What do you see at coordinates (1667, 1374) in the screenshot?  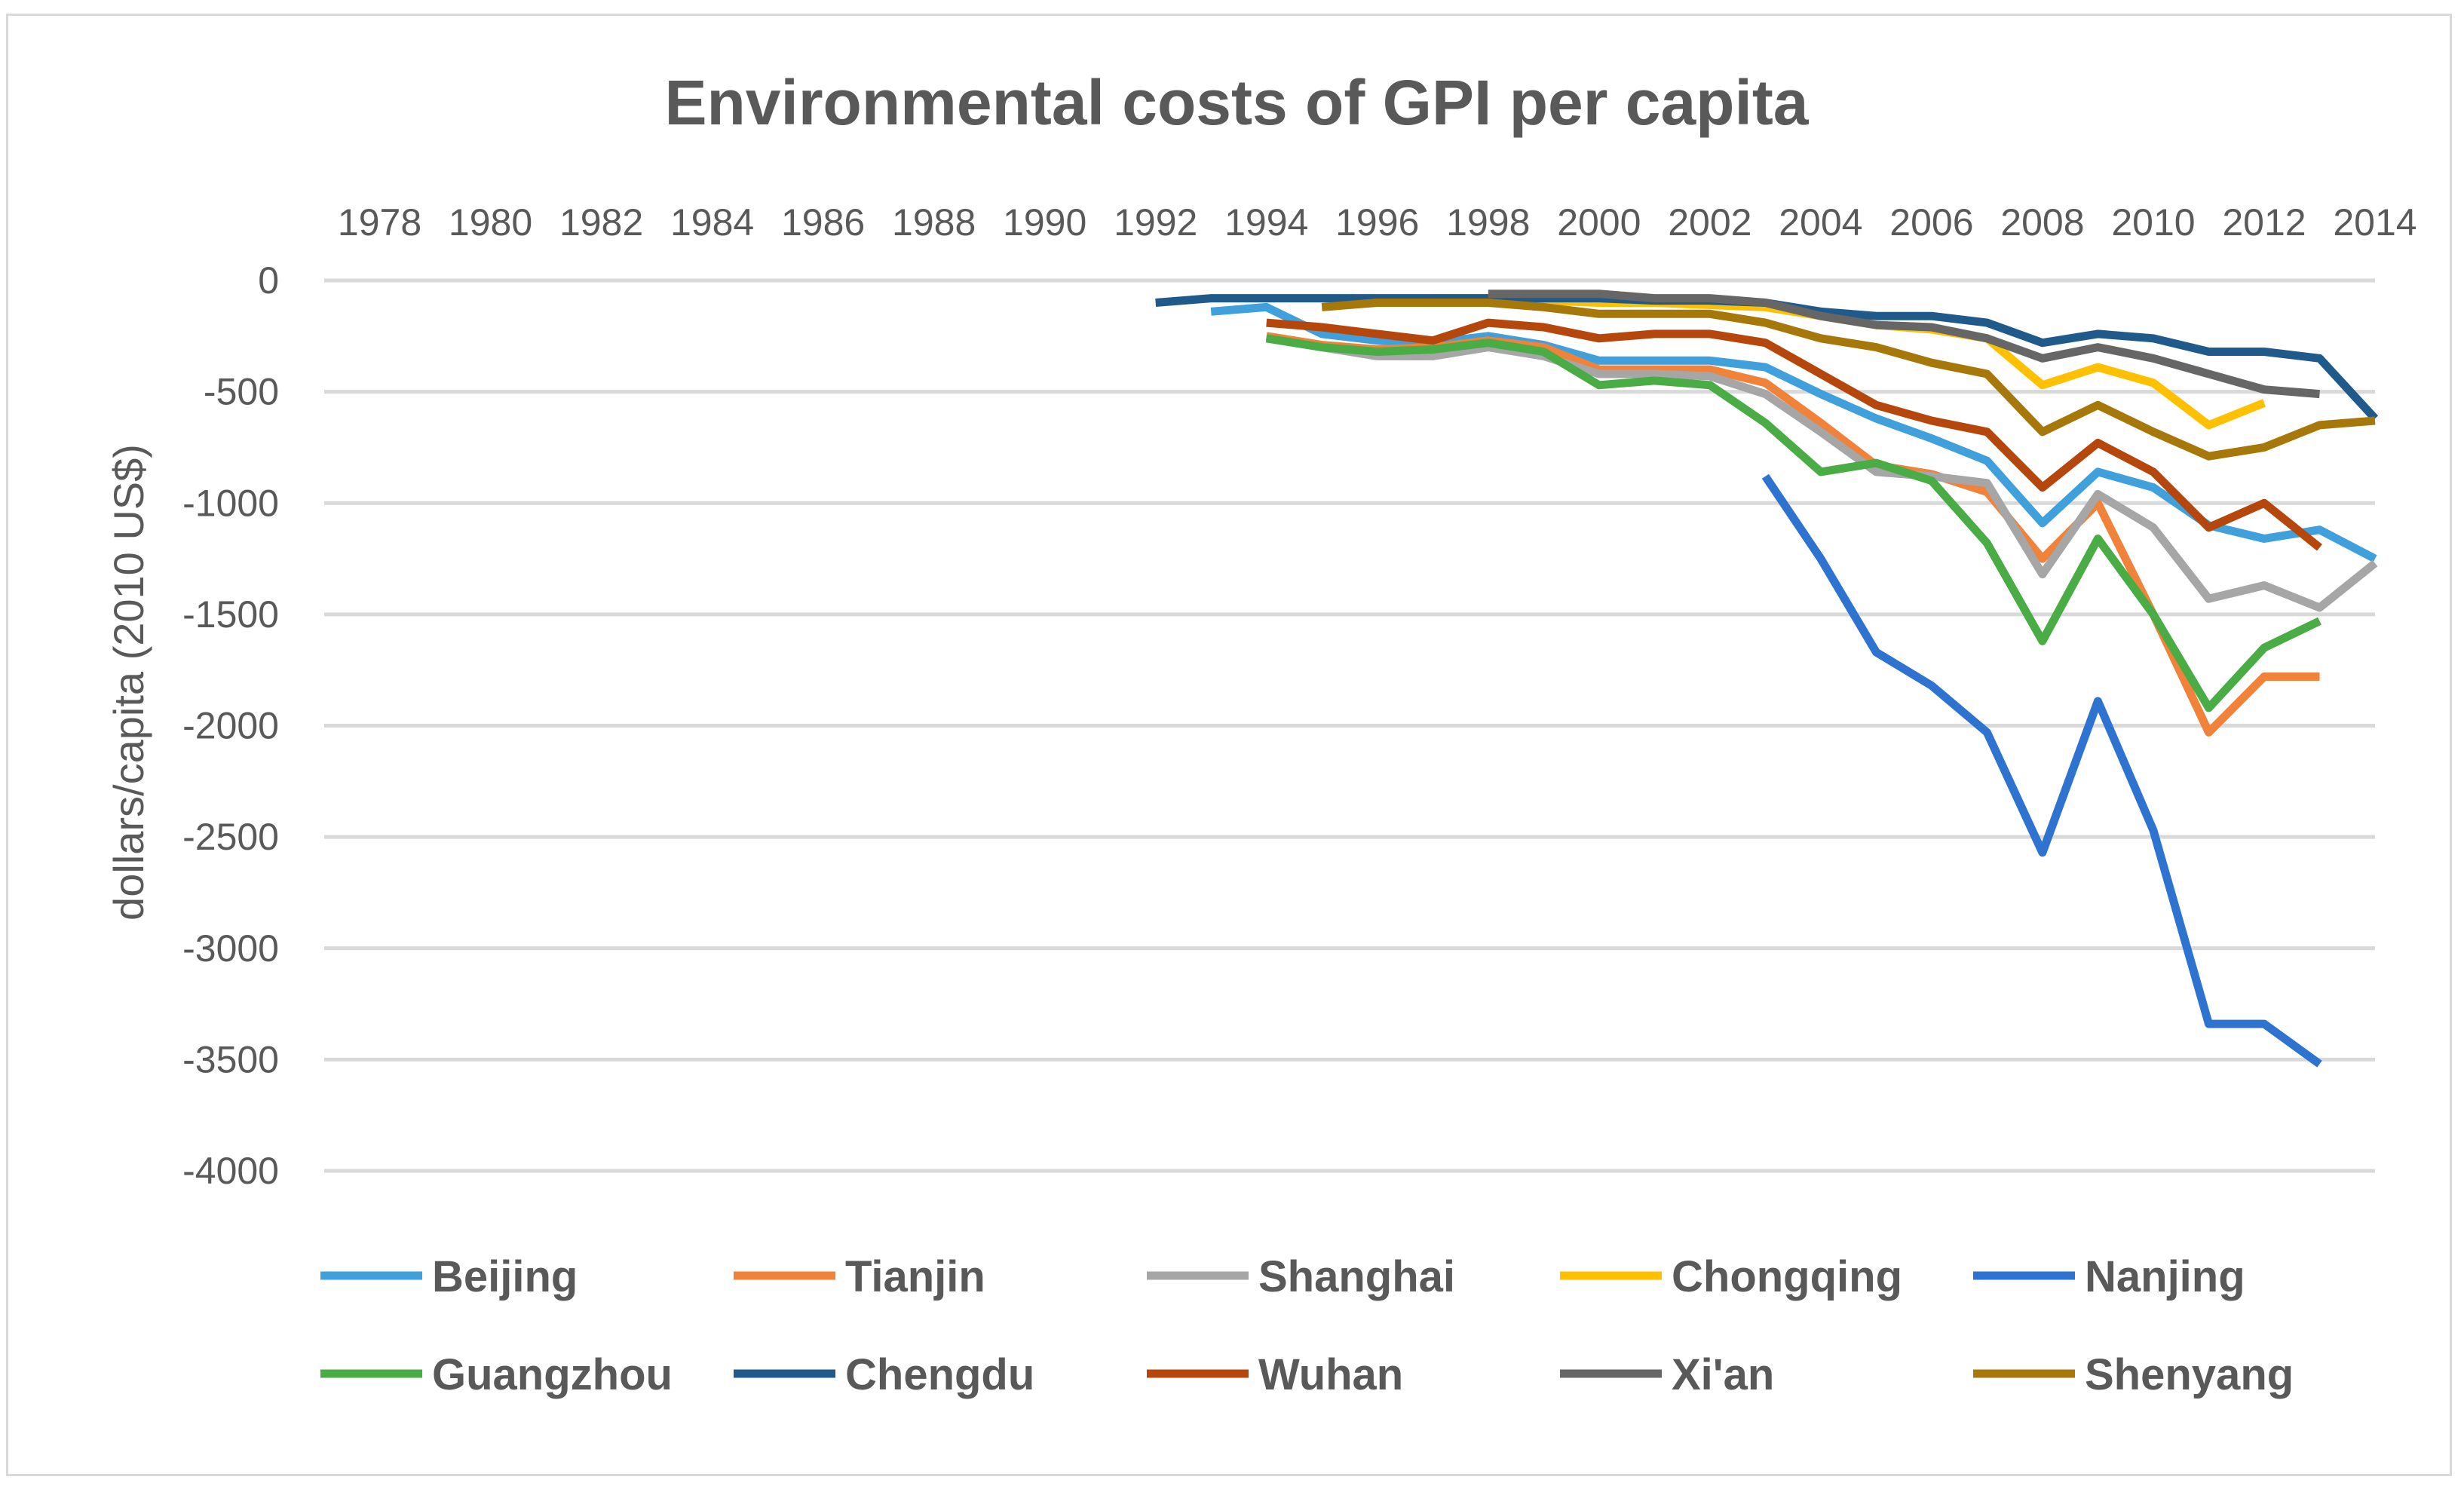 I see `legend-item-xi-an: Xi'an` at bounding box center [1667, 1374].